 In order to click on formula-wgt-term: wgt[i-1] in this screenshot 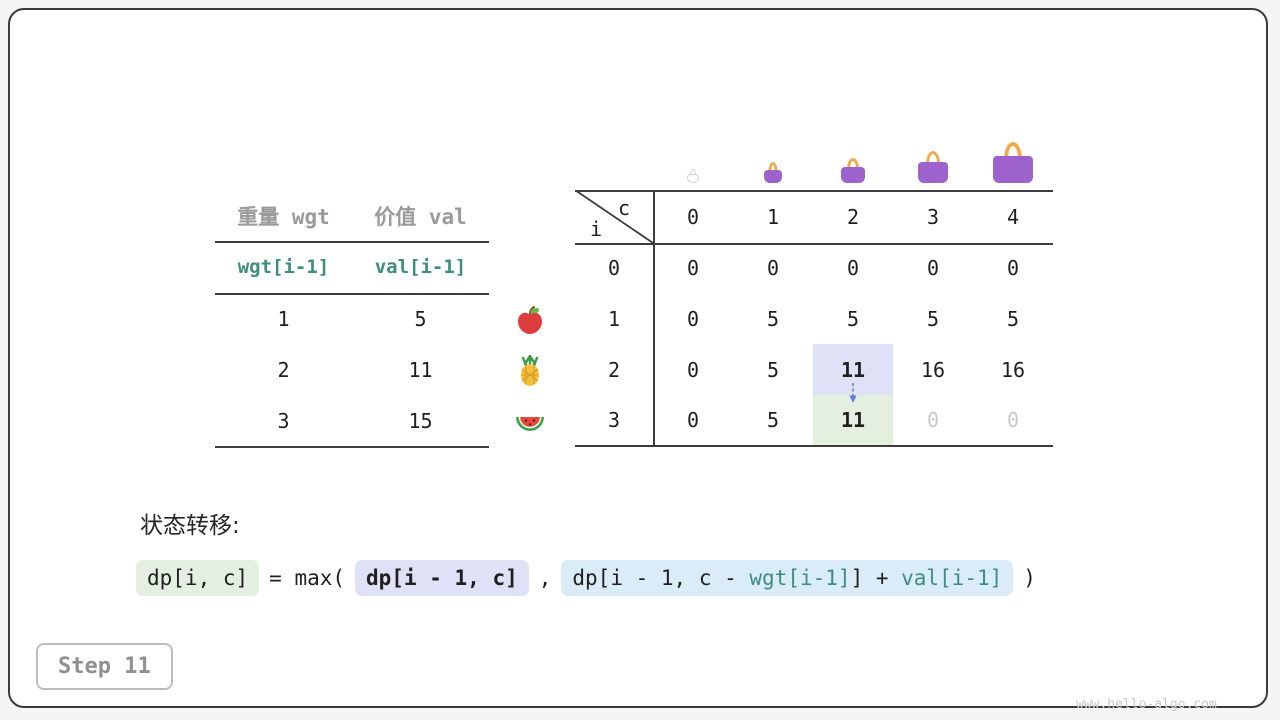, I will do `click(800, 578)`.